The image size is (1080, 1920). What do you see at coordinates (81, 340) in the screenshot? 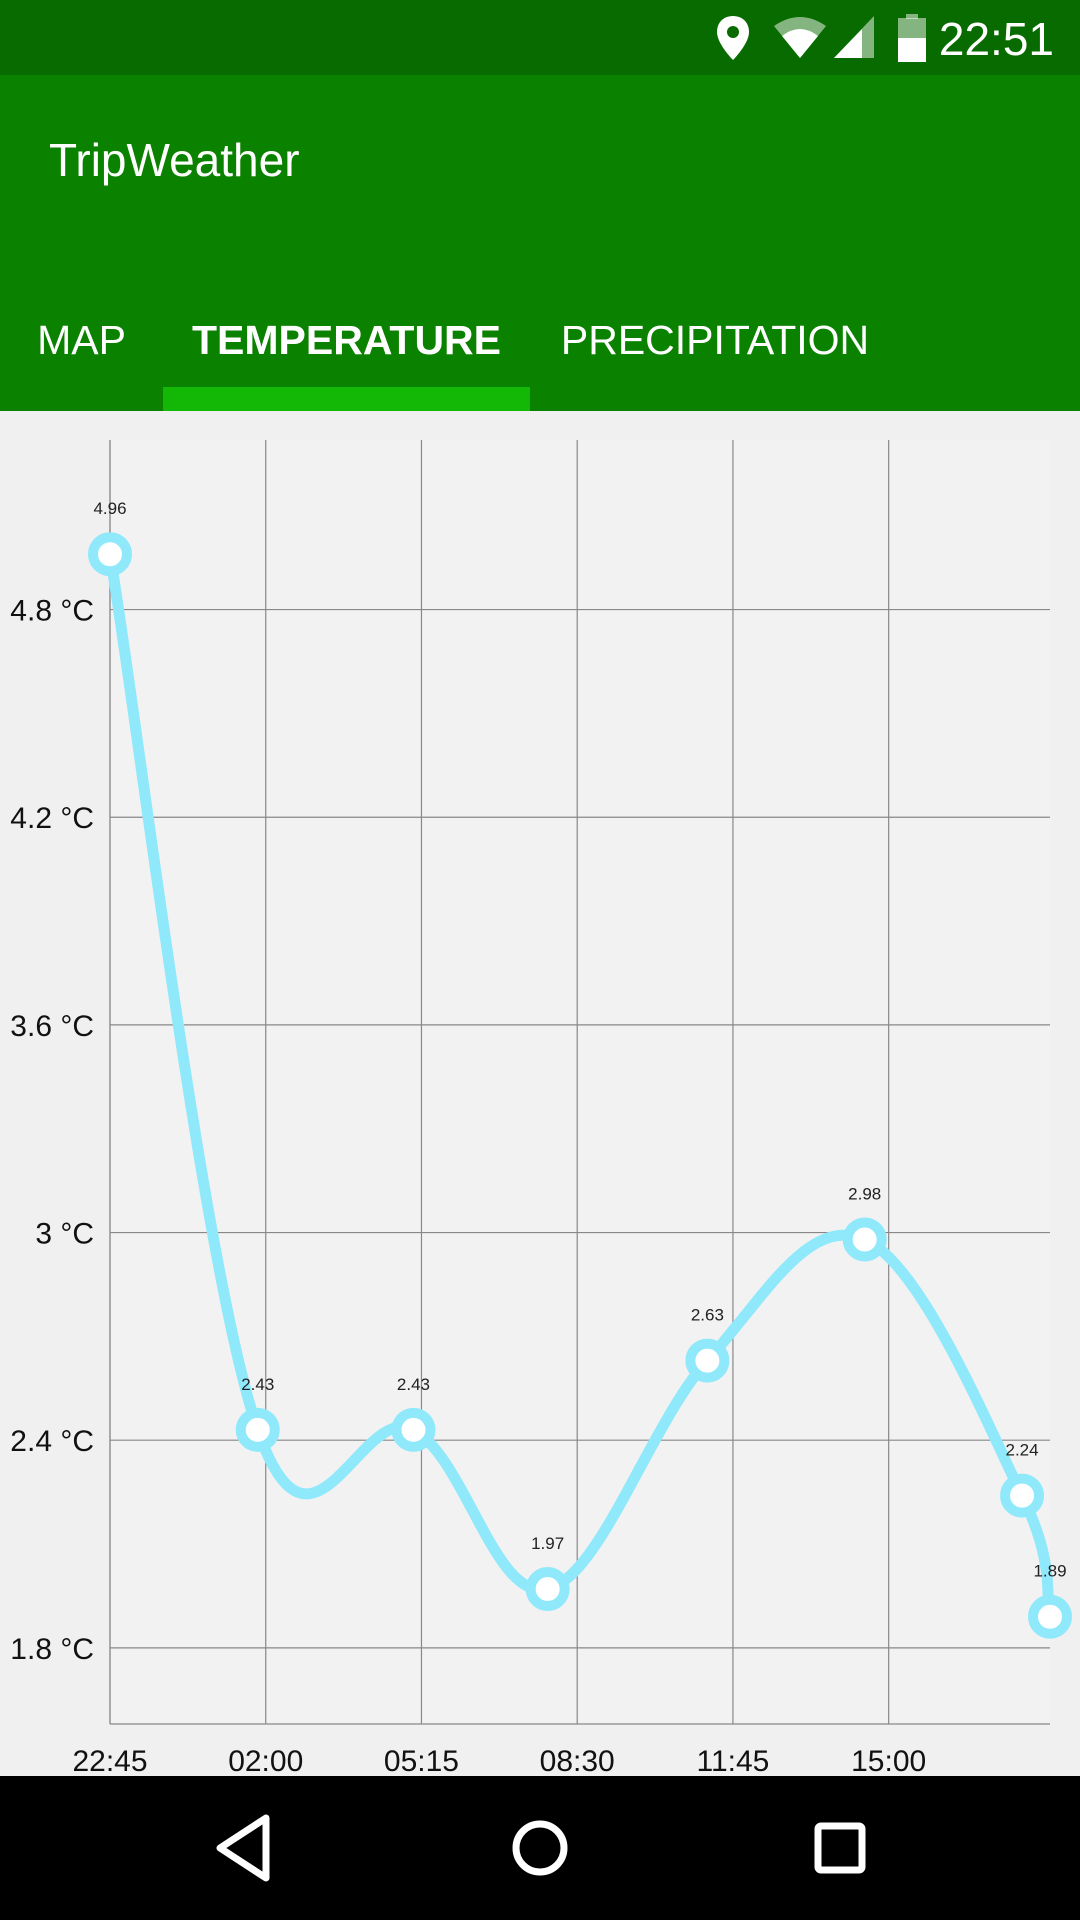
I see `tab-map: MAP` at bounding box center [81, 340].